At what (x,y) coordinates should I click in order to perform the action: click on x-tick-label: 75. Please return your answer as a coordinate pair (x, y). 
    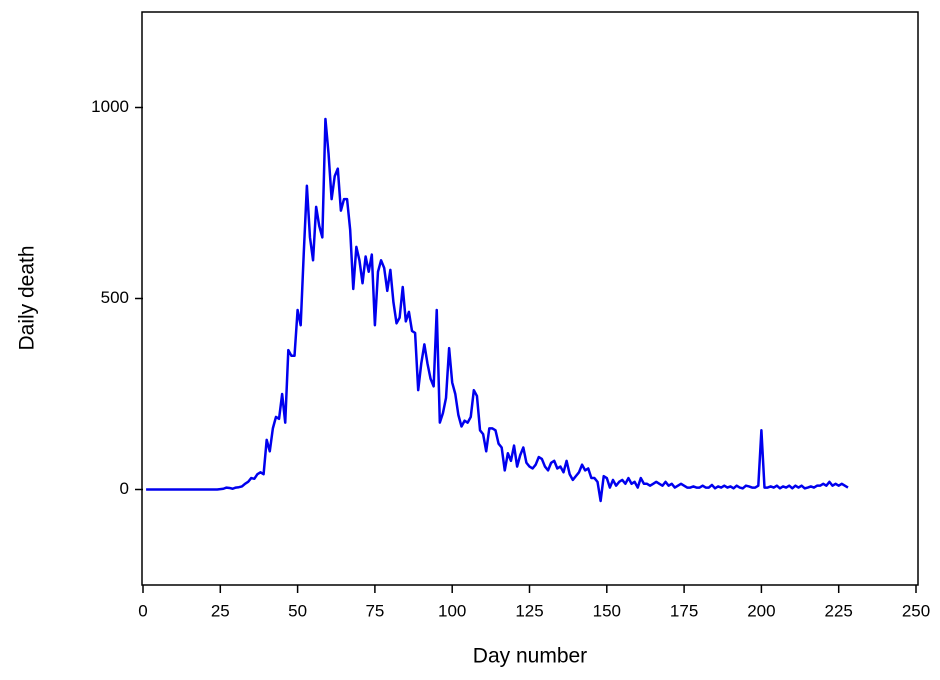
    Looking at the image, I should click on (374, 610).